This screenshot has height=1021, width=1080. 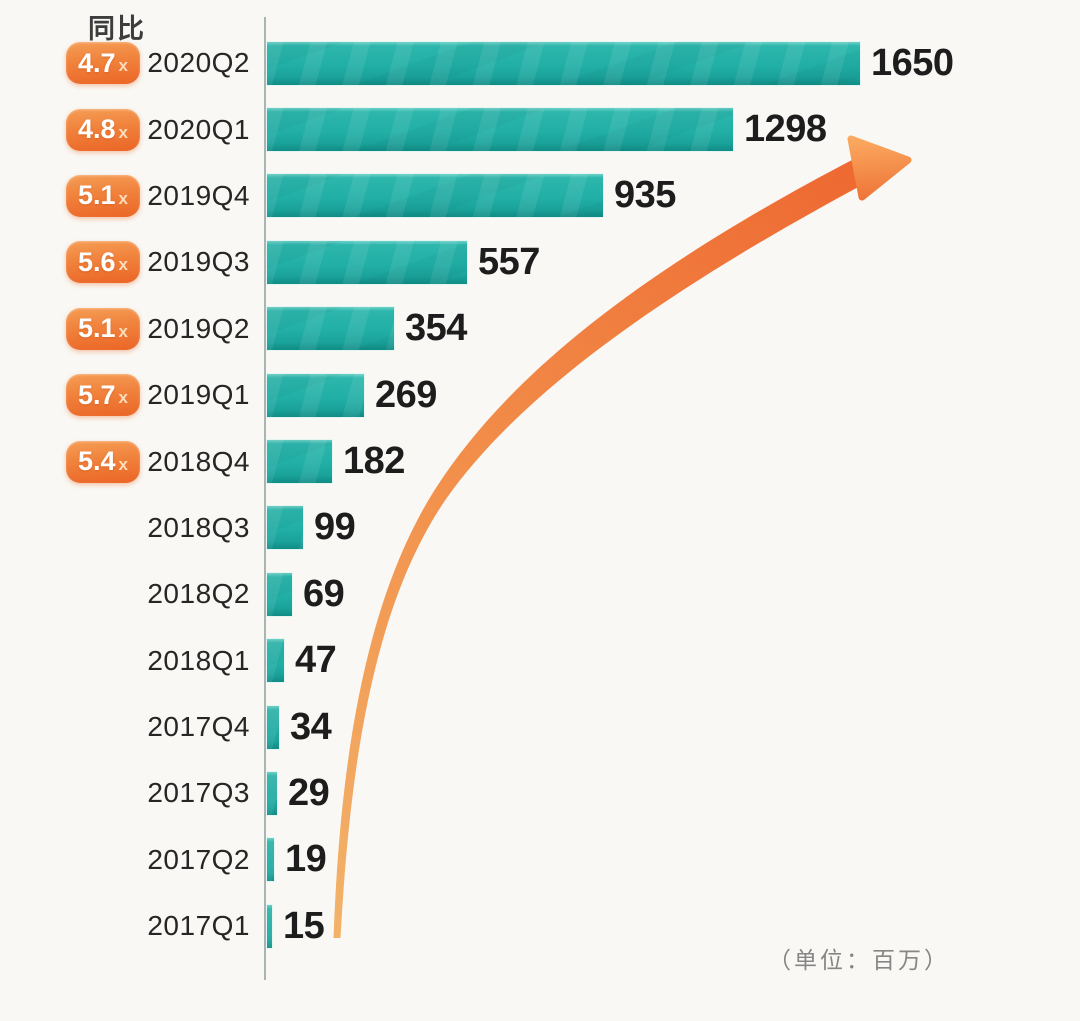 What do you see at coordinates (540, 329) in the screenshot?
I see `chart-row: 5.1 x 2019Q2 354` at bounding box center [540, 329].